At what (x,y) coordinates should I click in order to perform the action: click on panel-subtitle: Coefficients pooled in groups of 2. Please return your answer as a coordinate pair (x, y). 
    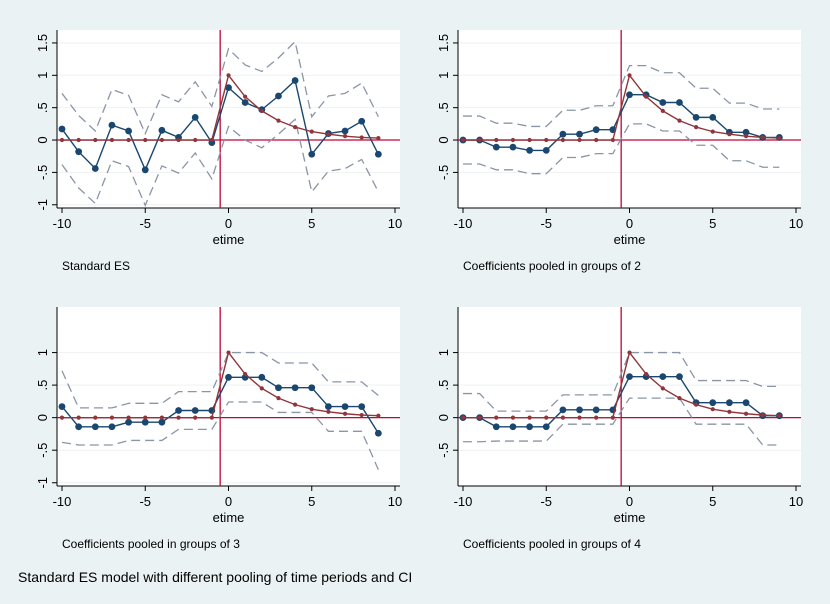
    Looking at the image, I should click on (552, 266).